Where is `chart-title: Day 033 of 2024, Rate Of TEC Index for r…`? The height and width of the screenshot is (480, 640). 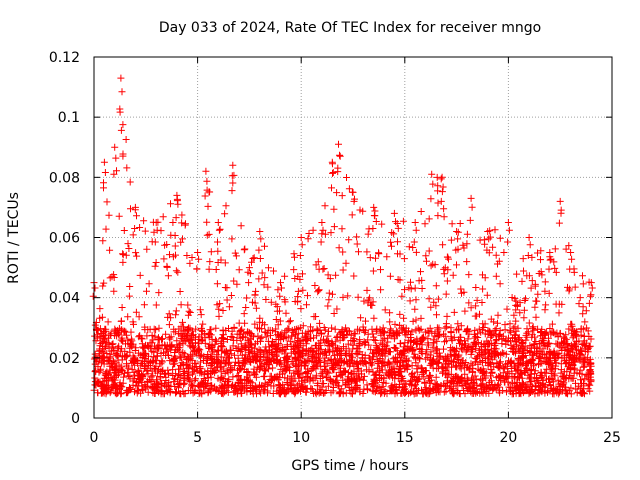
chart-title: Day 033 of 2024, Rate Of TEC Index for r… is located at coordinates (350, 28).